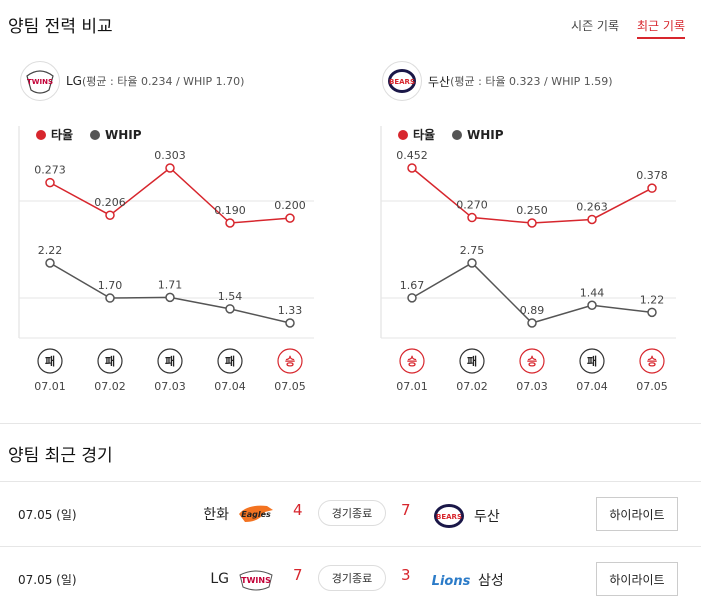 This screenshot has height=609, width=701. Describe the element at coordinates (230, 296) in the screenshot. I see `whip-data-label: 1.54` at that location.